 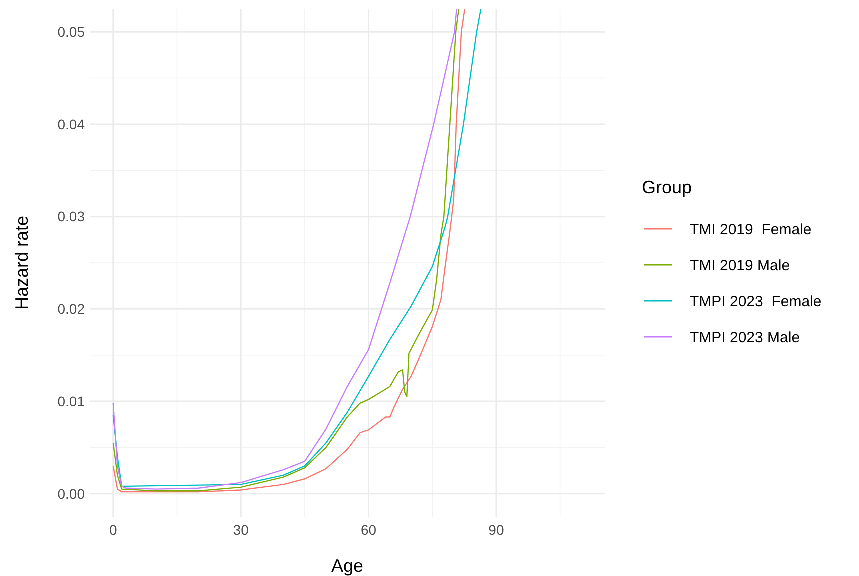 I want to click on legend-label: TMI 2019 Female, so click(x=751, y=229).